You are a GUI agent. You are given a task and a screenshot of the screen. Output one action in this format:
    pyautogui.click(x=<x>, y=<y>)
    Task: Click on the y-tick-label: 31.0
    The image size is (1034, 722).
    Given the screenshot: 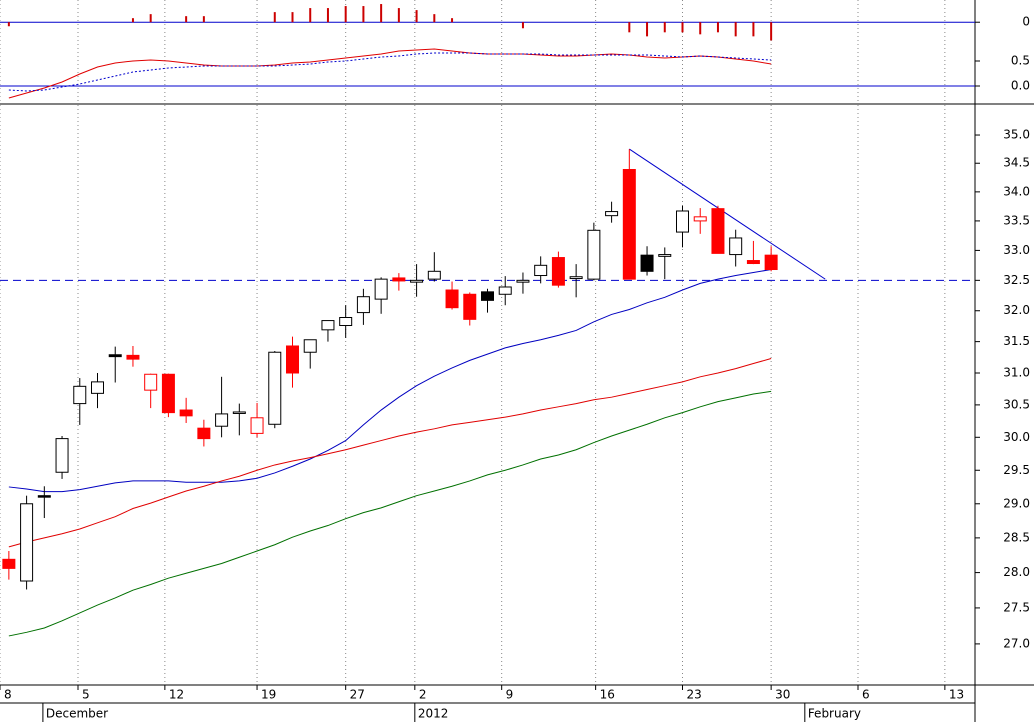 What is the action you would take?
    pyautogui.click(x=1016, y=373)
    